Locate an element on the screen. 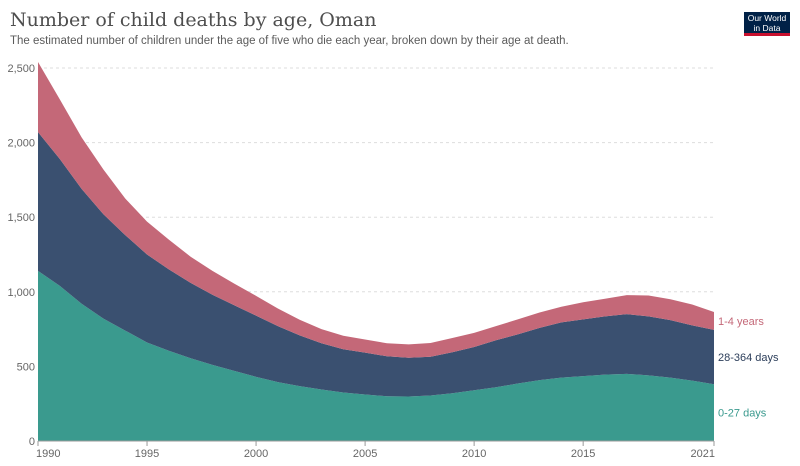 The image size is (800, 466). y-tick-label: 1,500 is located at coordinates (21, 218).